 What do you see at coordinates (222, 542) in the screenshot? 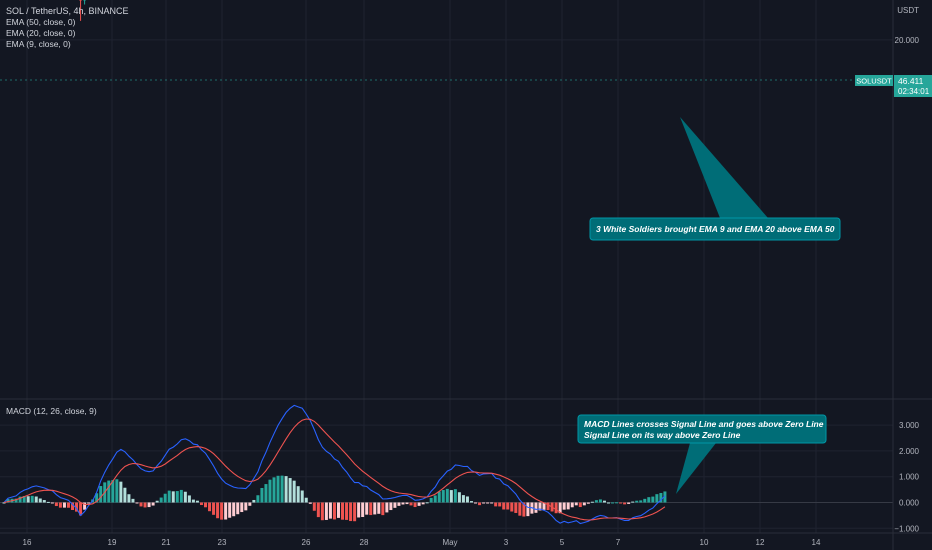
I see `time-label: 23` at bounding box center [222, 542].